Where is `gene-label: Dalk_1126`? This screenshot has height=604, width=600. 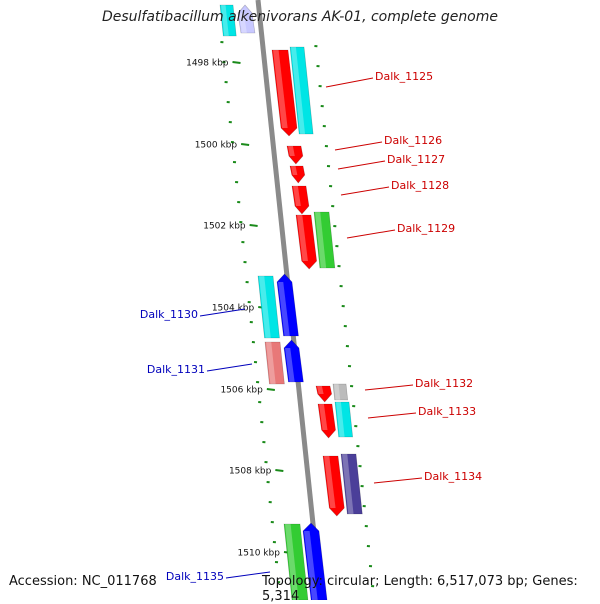
gene-label: Dalk_1126 is located at coordinates (413, 140).